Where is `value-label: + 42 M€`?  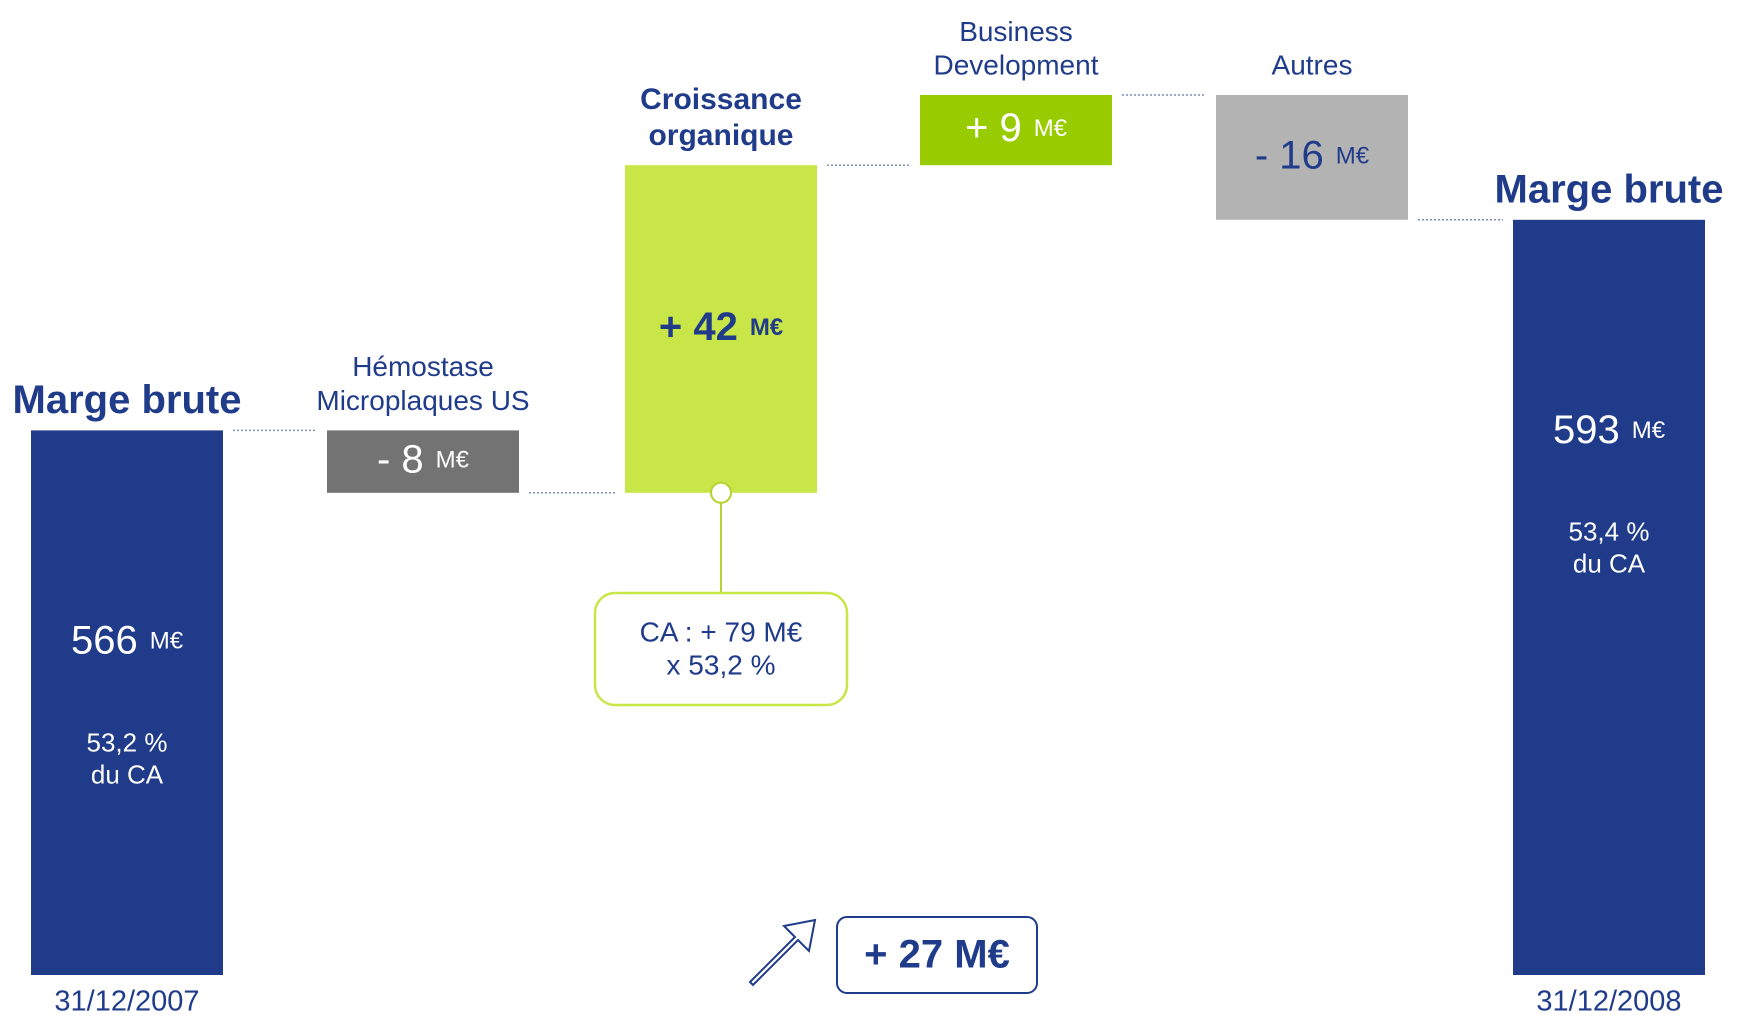 value-label: + 42 M€ is located at coordinates (721, 327).